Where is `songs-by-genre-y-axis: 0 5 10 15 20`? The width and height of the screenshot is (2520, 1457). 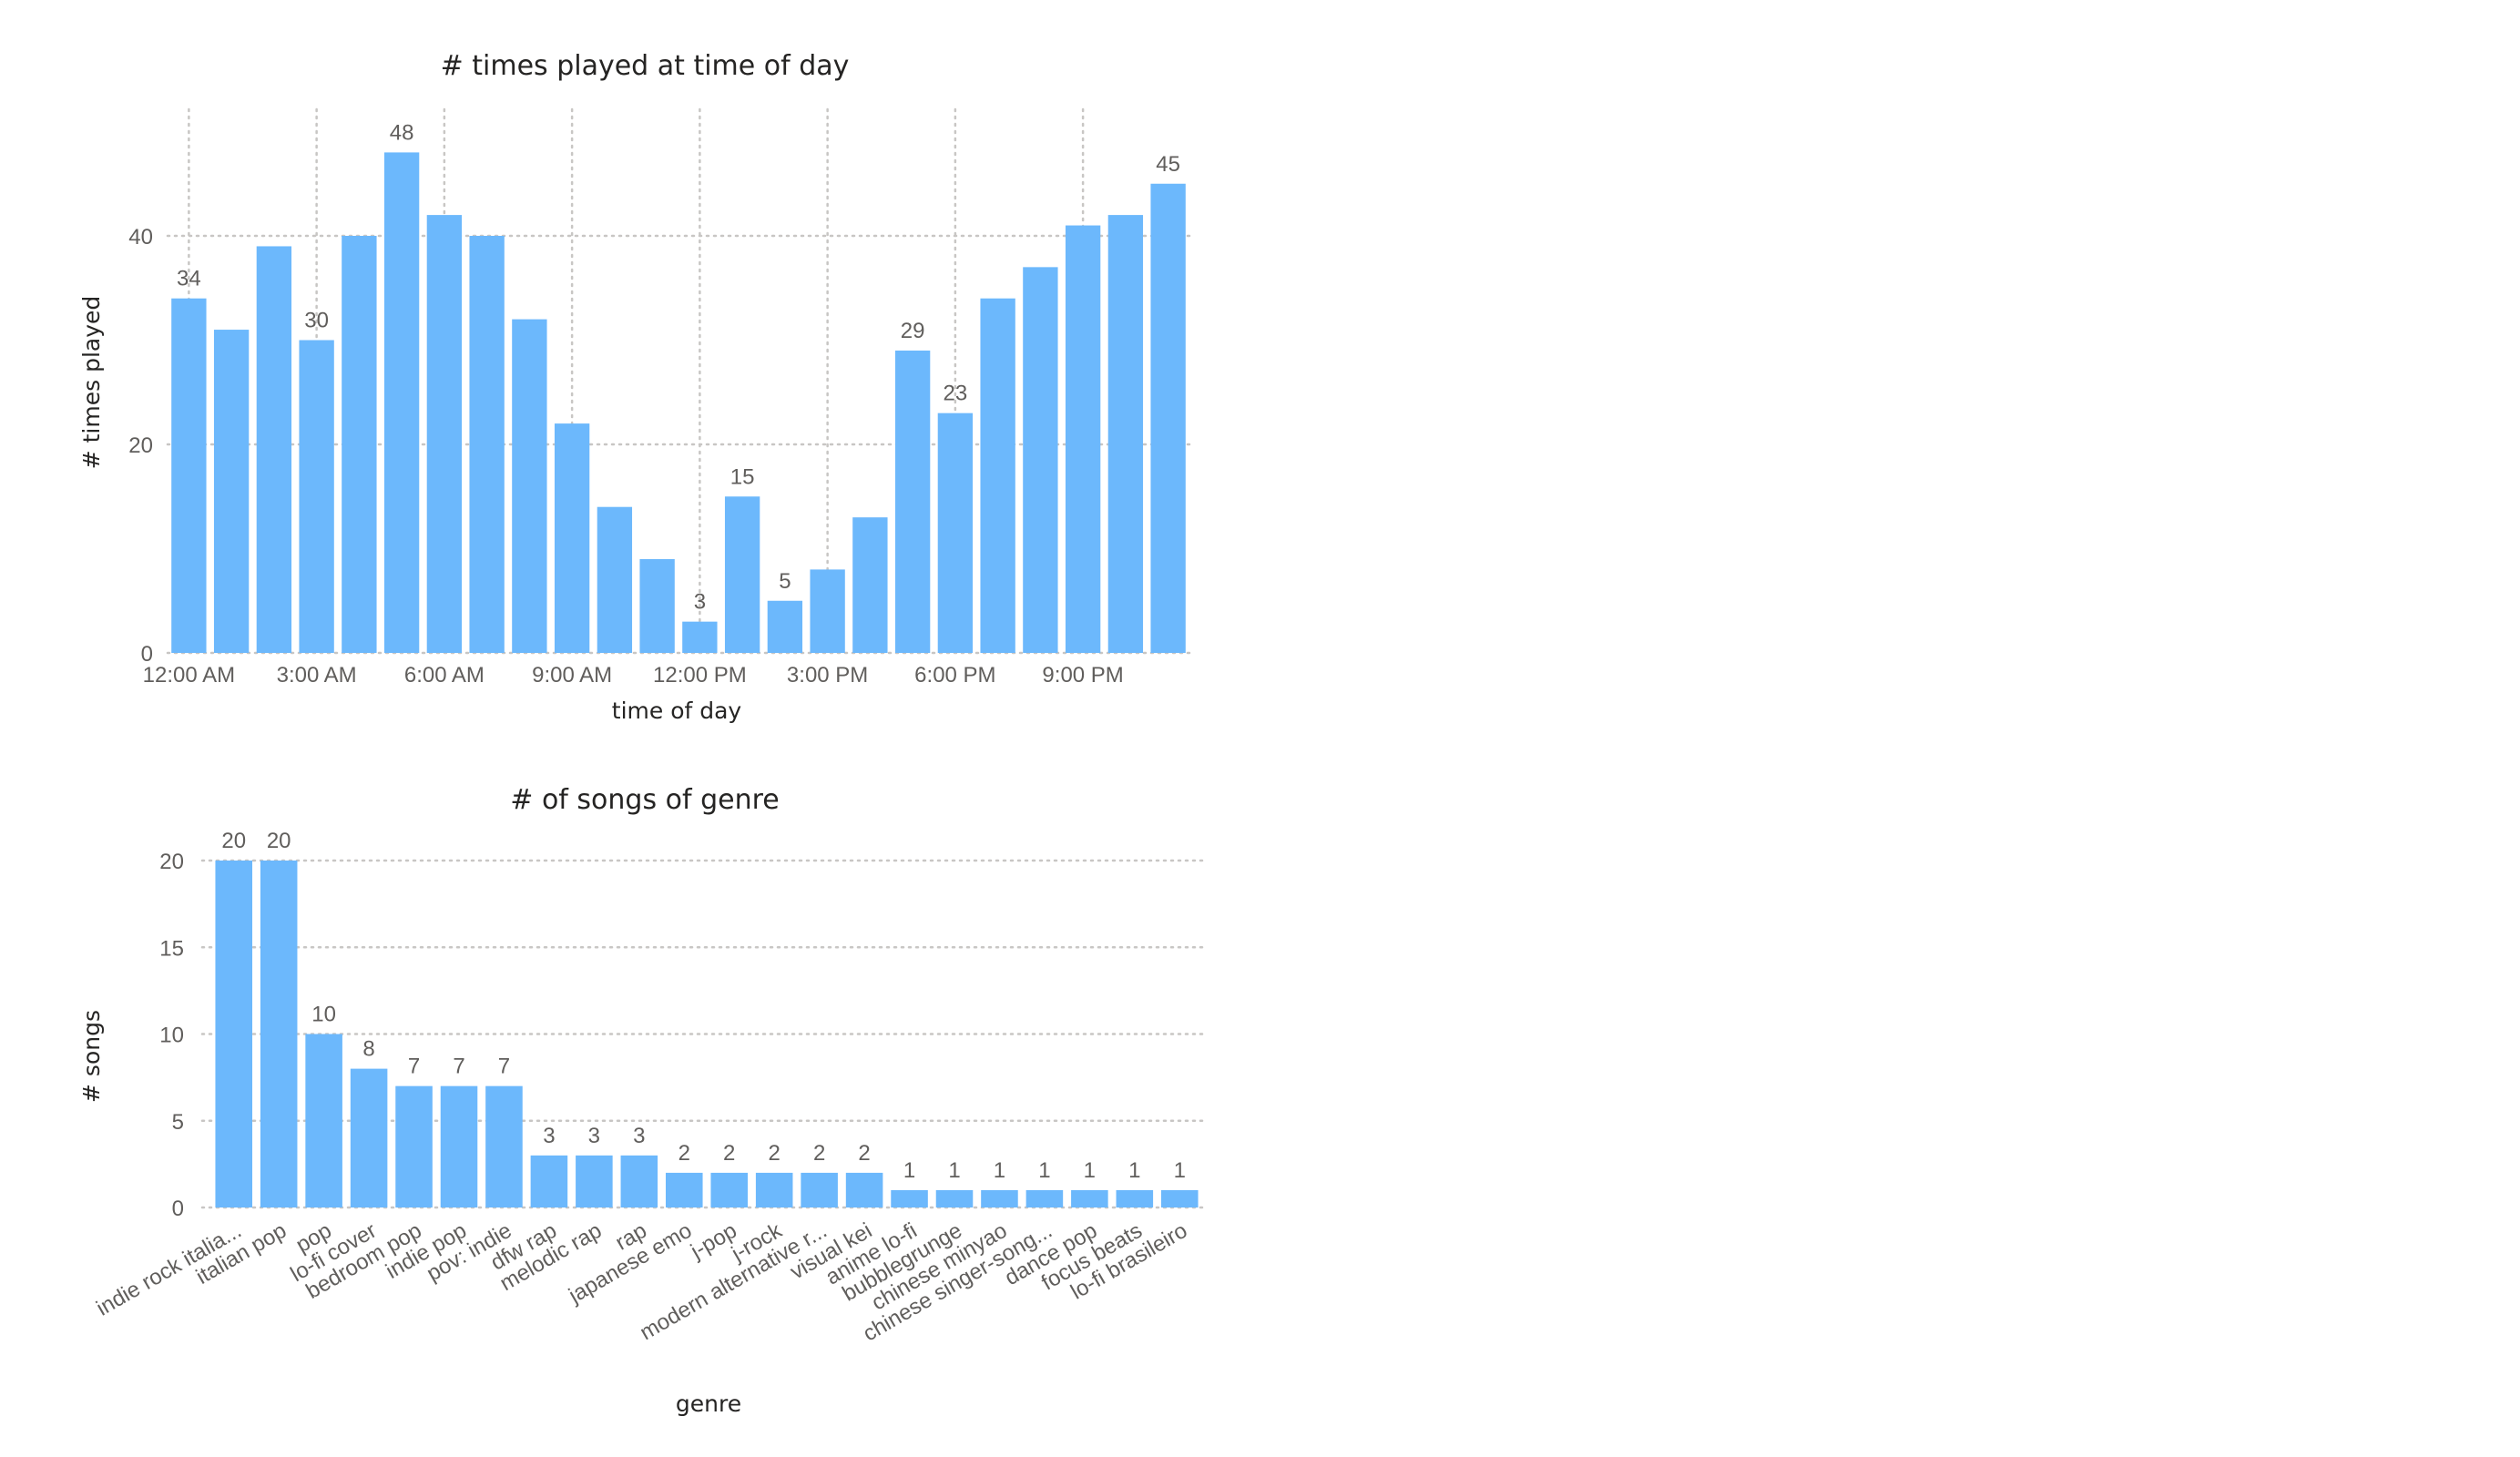 songs-by-genre-y-axis: 0 5 10 15 20 is located at coordinates (171, 1035).